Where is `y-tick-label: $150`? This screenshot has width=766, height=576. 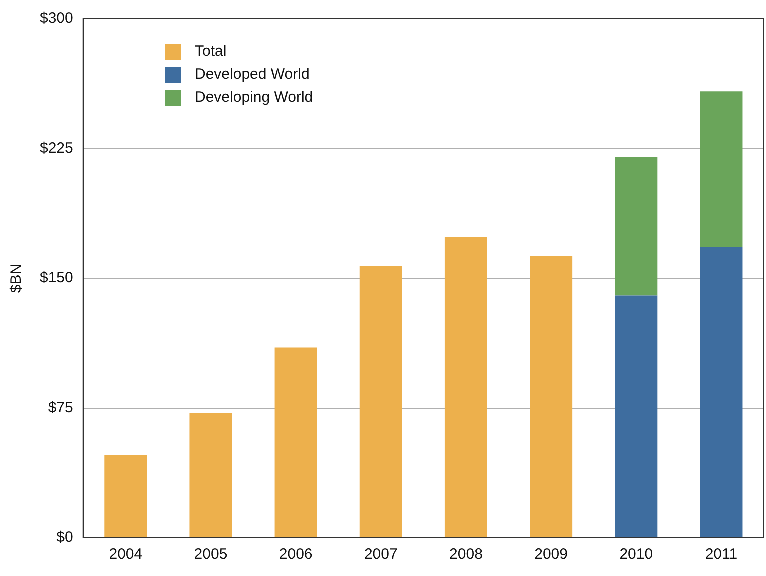
y-tick-label: $150 is located at coordinates (57, 278).